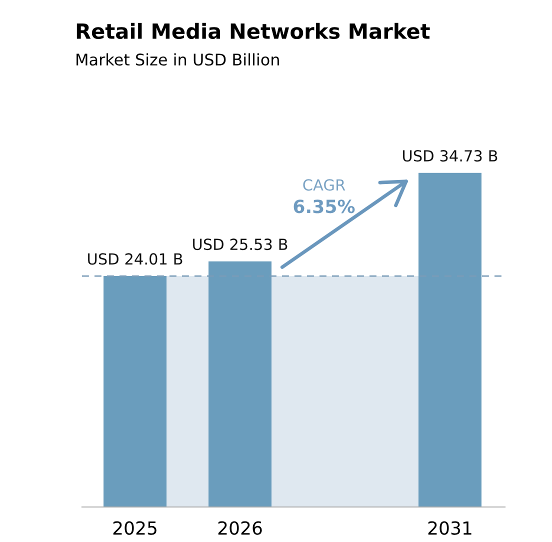  I want to click on data-label: USD 24.01 B, so click(135, 259).